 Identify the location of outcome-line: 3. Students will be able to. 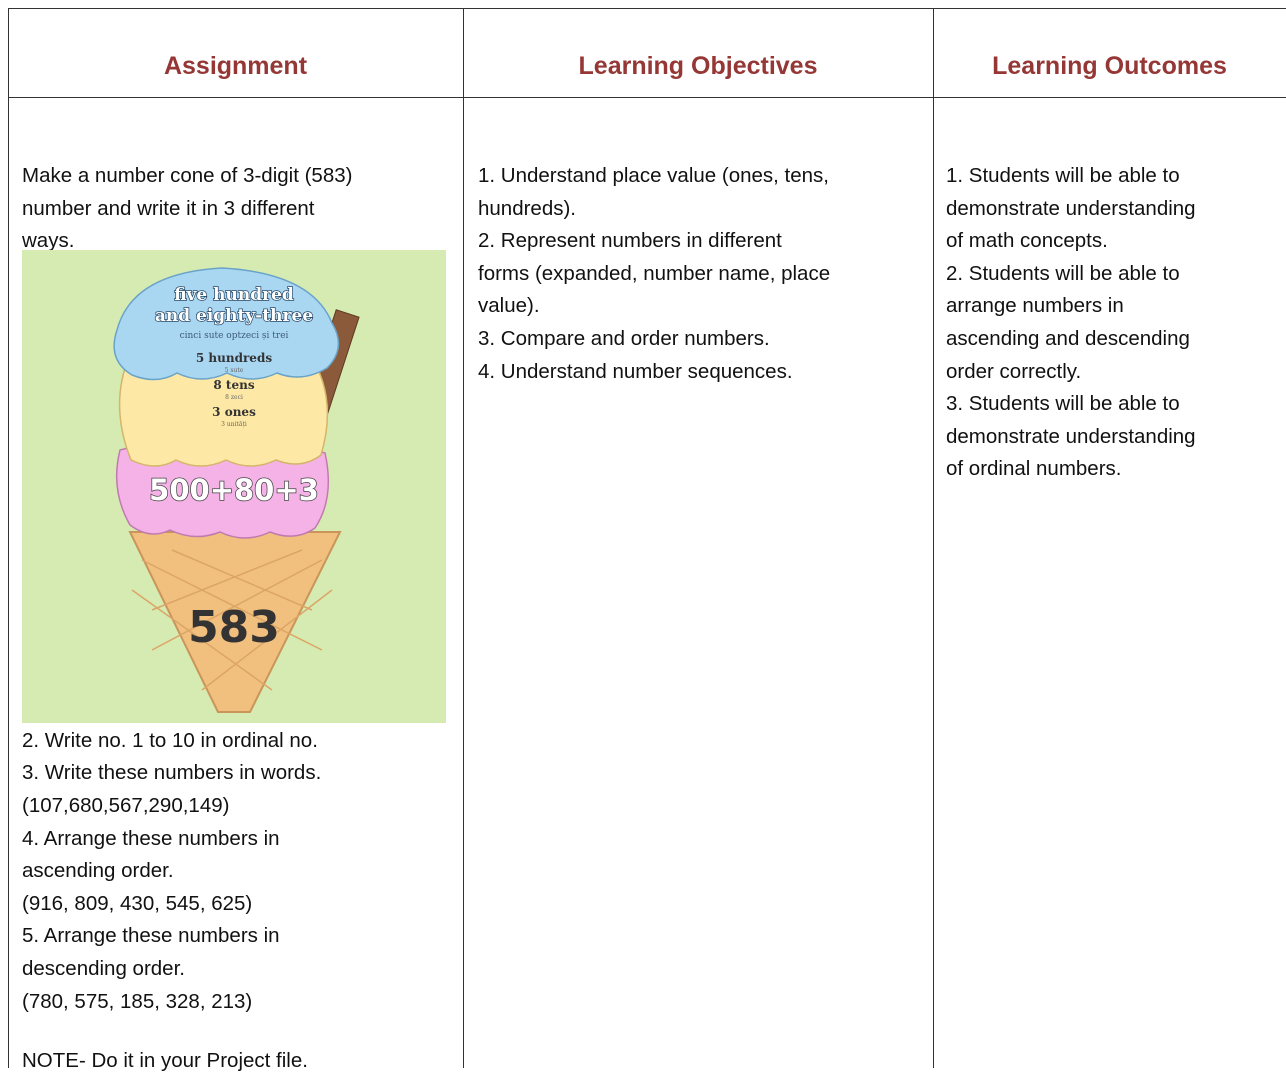
(1063, 404).